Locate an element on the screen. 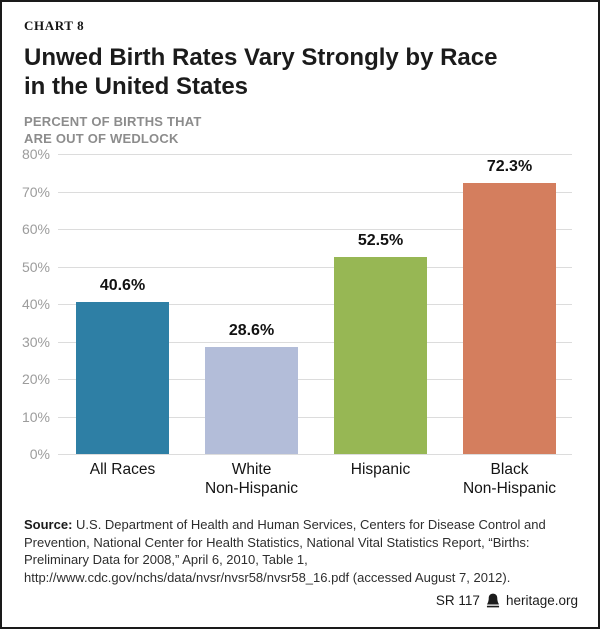 The image size is (600, 629). site-url: heritage.org is located at coordinates (541, 600).